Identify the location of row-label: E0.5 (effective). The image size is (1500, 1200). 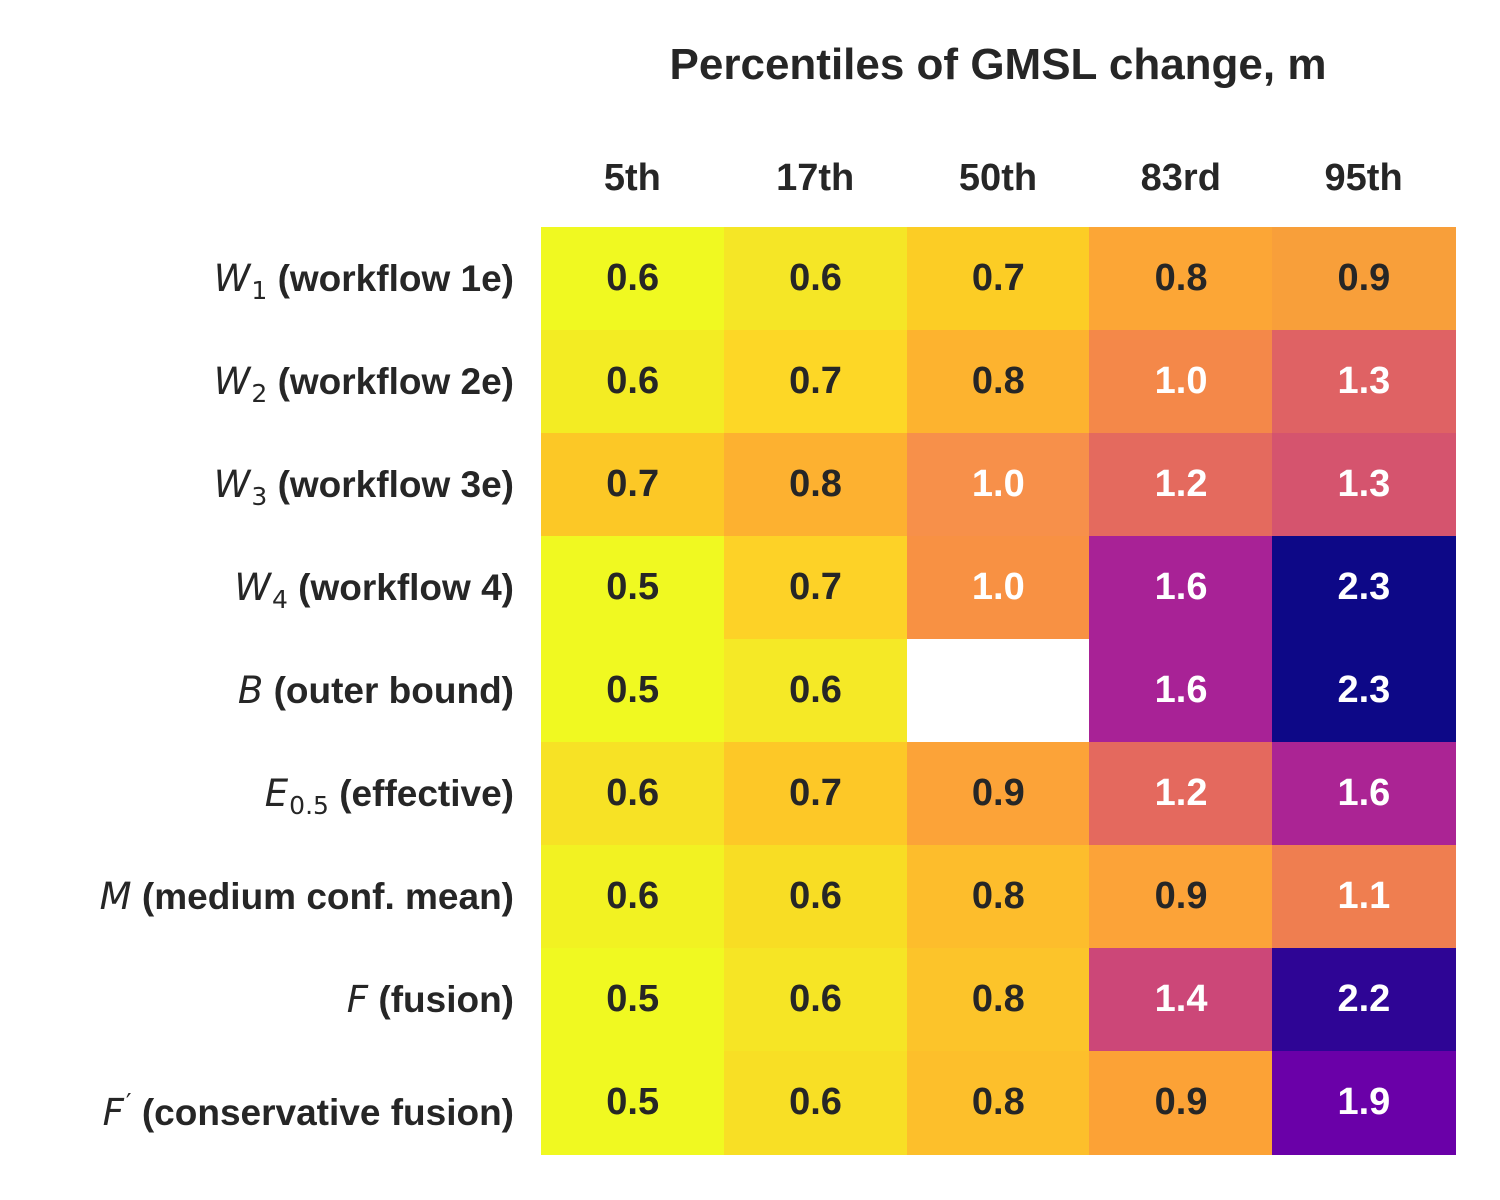
(389, 793).